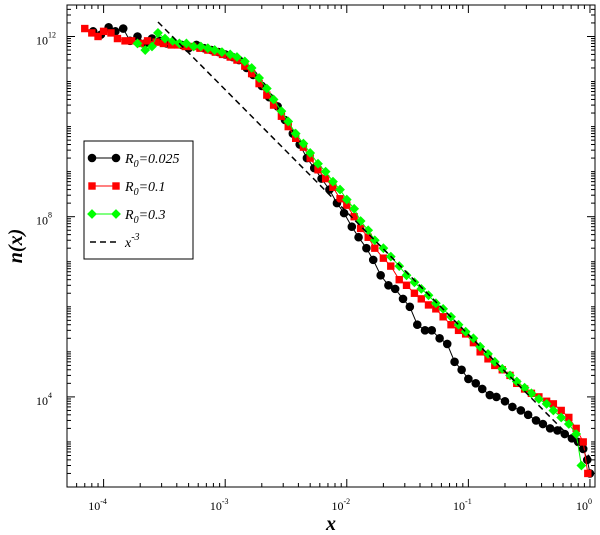  What do you see at coordinates (145, 189) in the screenshot?
I see `legend-label: R0=0.1` at bounding box center [145, 189].